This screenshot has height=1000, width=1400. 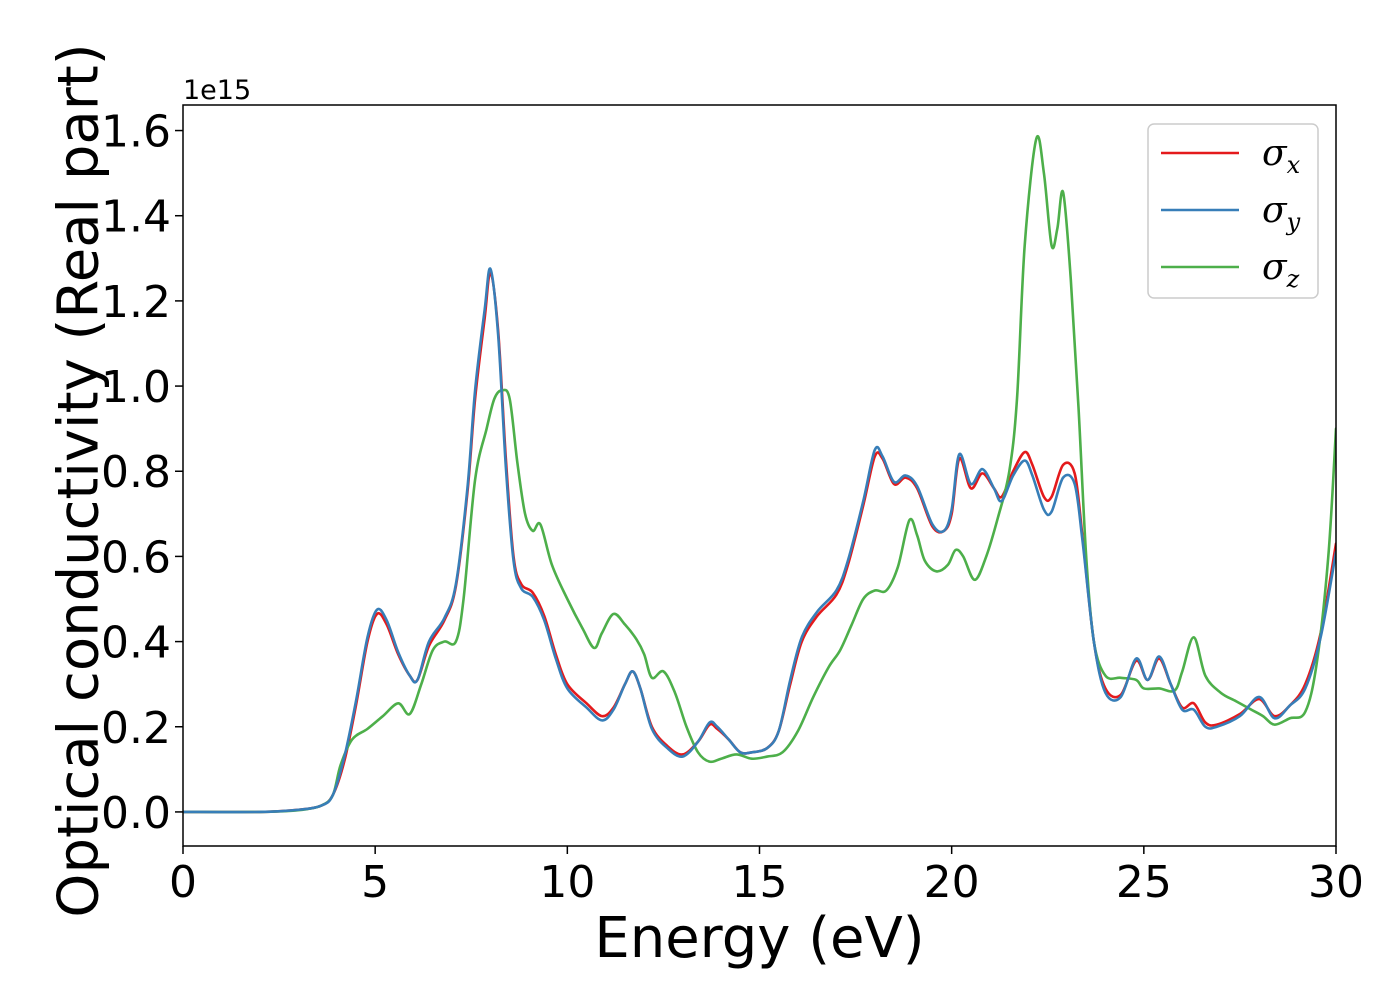 I want to click on y-tick-label: 1.0, so click(x=136, y=387).